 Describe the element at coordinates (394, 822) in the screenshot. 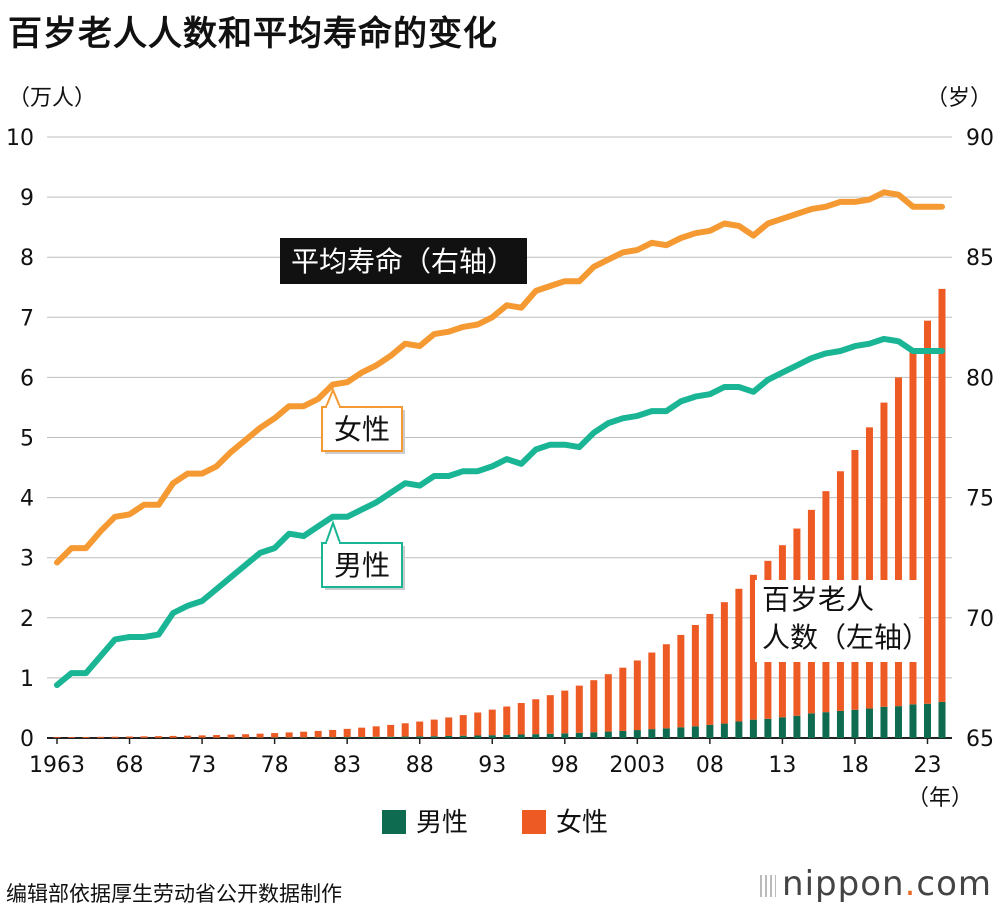

I see `legend-swatch-male` at that location.